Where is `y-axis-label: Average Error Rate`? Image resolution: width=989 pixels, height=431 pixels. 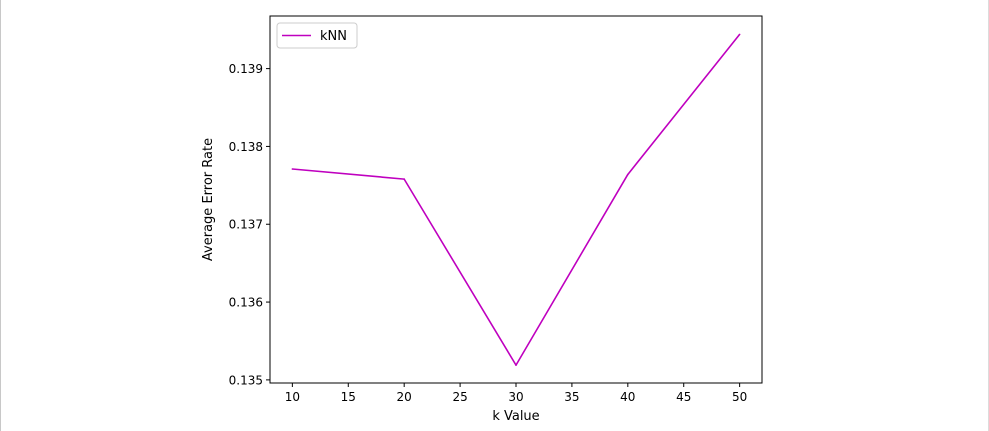
y-axis-label: Average Error Rate is located at coordinates (208, 199).